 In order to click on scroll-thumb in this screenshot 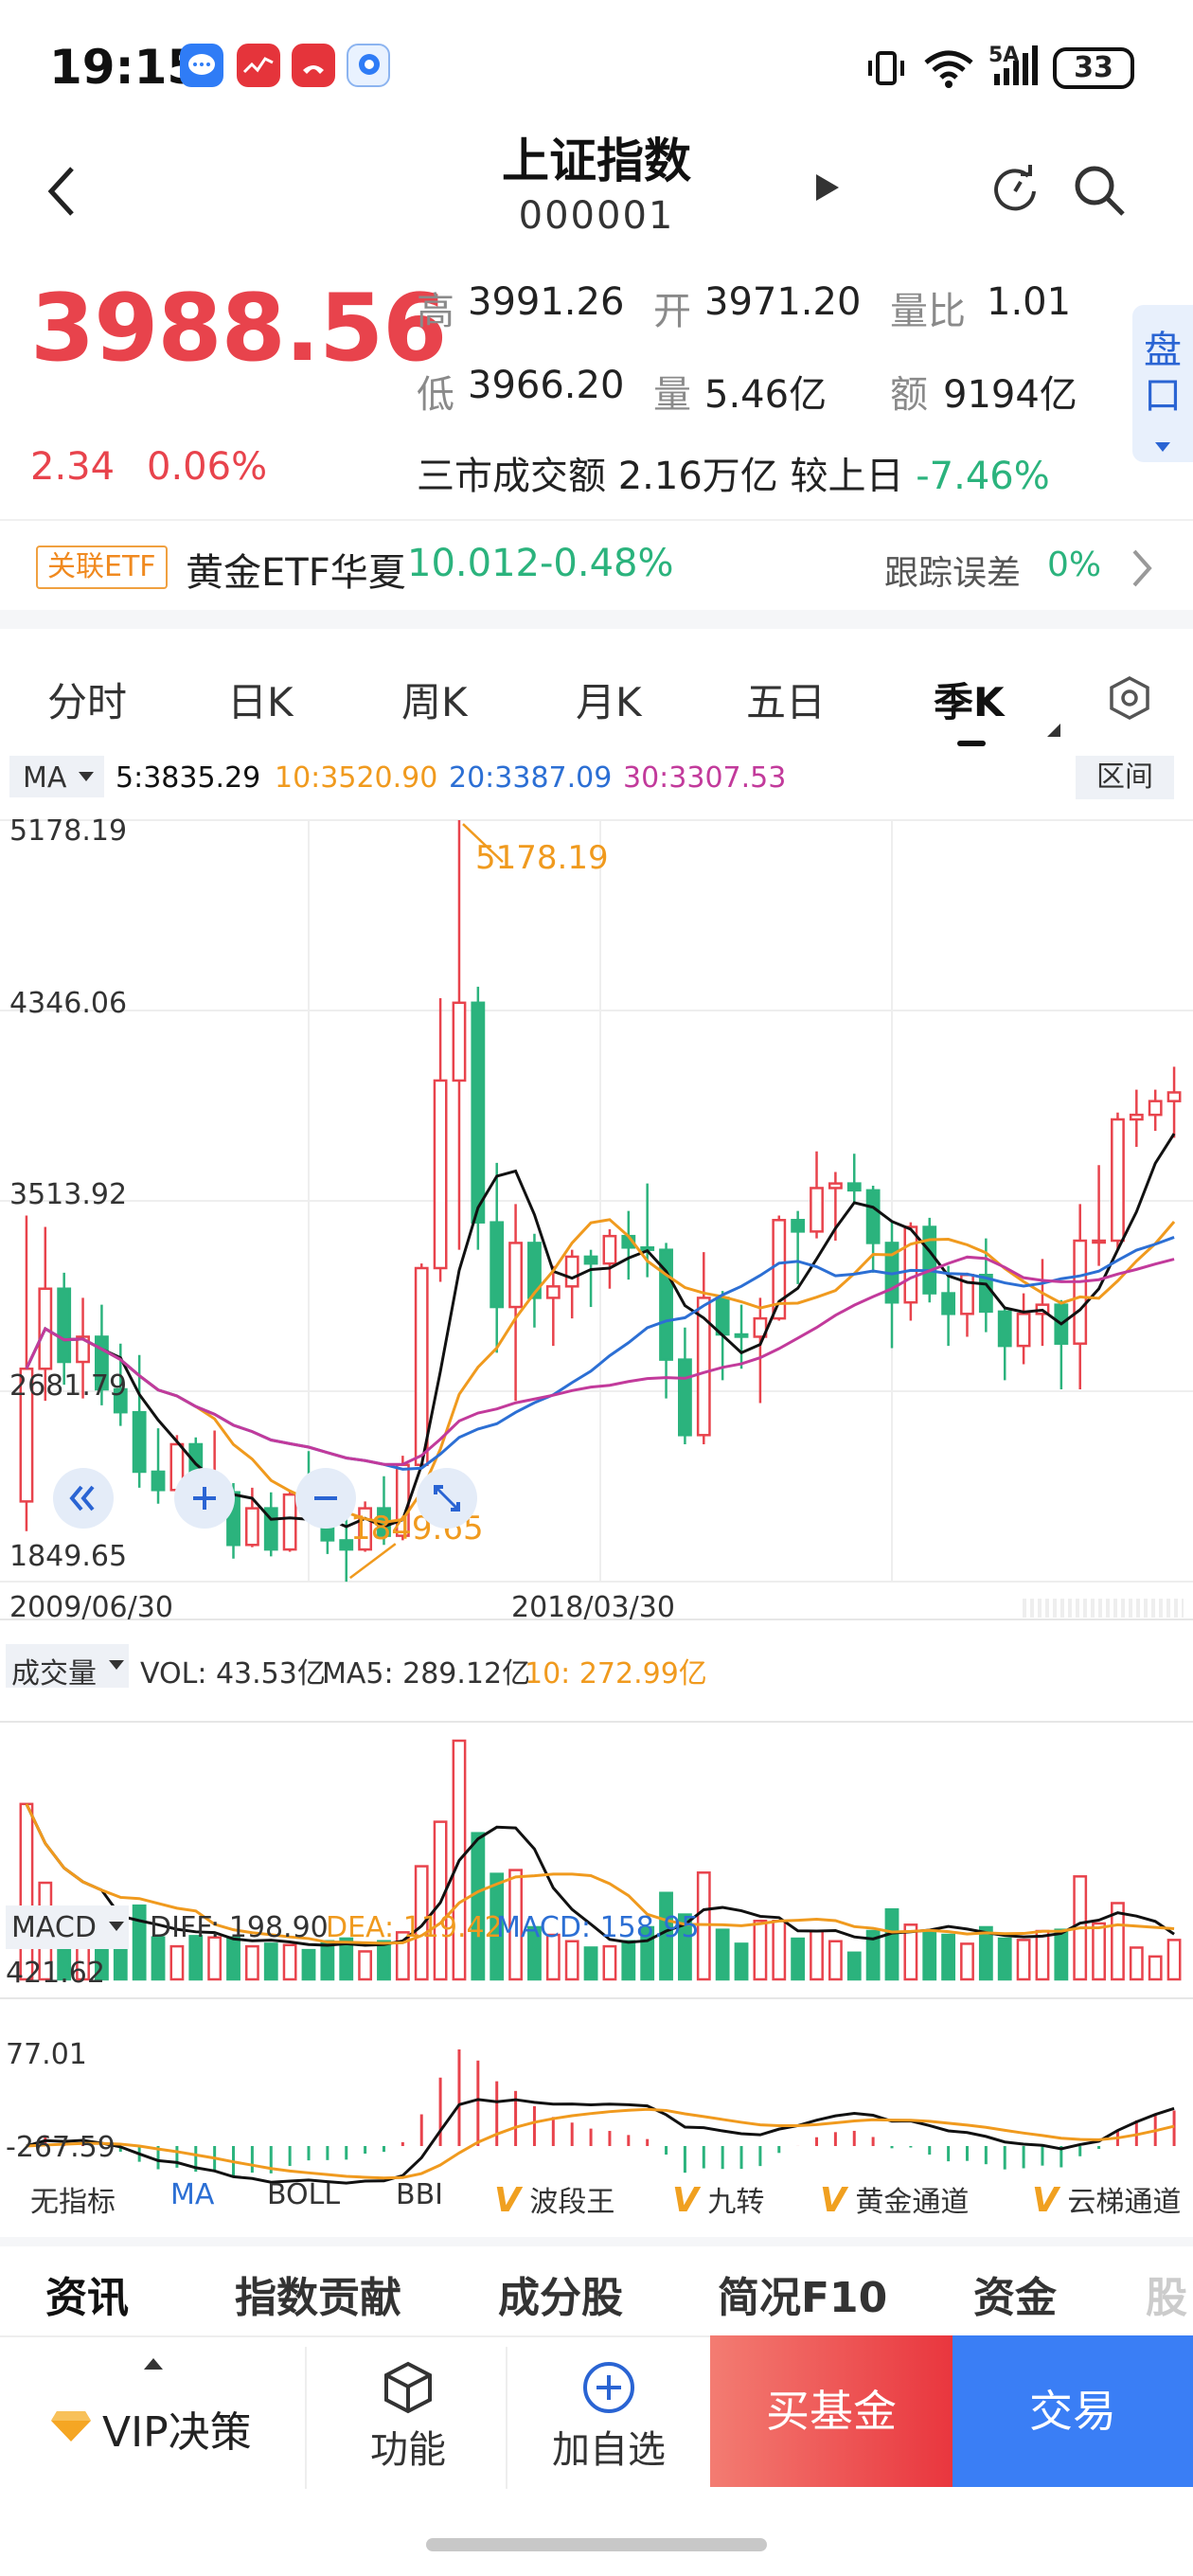, I will do `click(1103, 1608)`.